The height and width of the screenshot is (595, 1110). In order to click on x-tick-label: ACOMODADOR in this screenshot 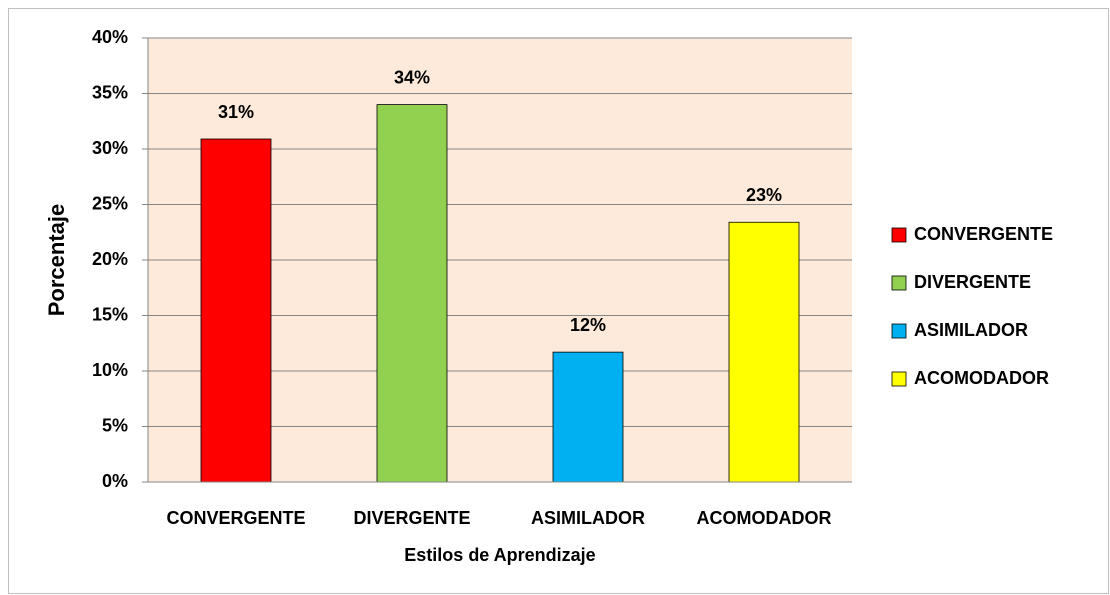, I will do `click(764, 518)`.